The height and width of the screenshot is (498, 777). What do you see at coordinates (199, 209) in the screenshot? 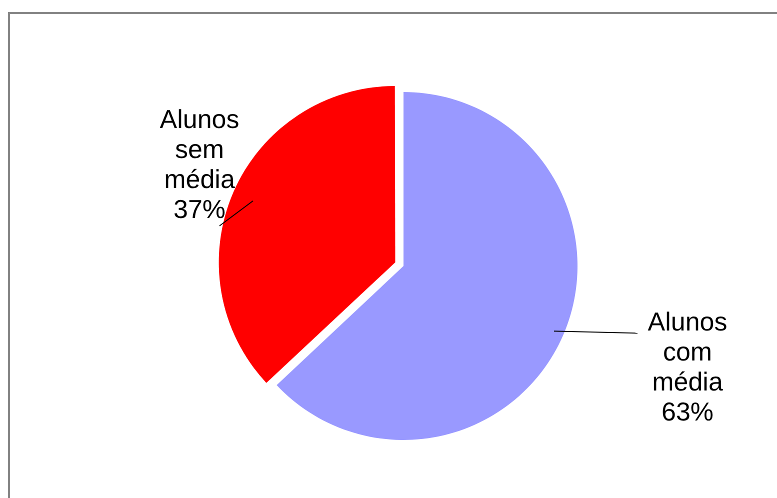
I see `data-label: 37%` at bounding box center [199, 209].